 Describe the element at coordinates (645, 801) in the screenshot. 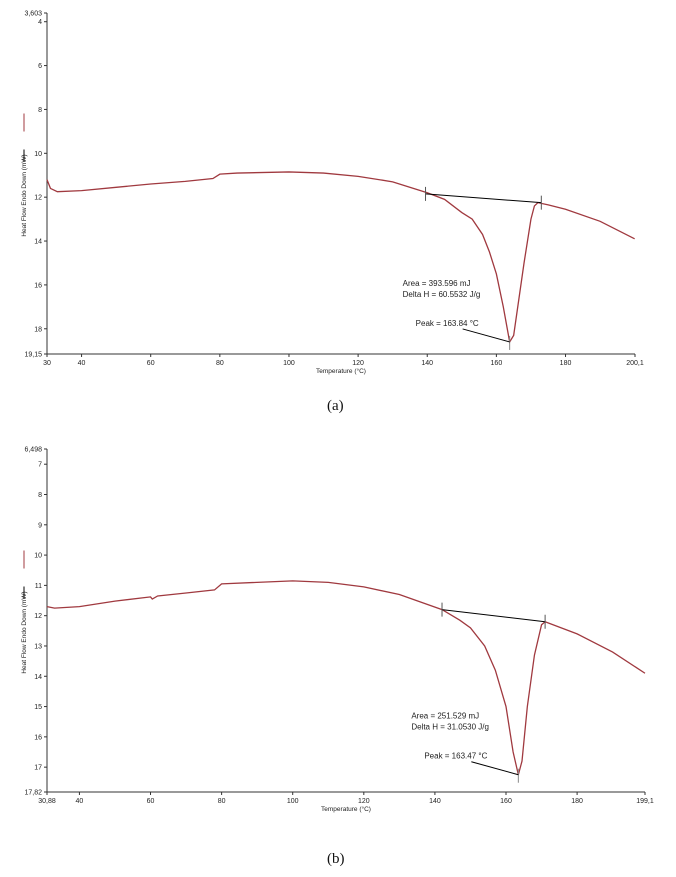

I see `x-tick-label: 199,1` at that location.